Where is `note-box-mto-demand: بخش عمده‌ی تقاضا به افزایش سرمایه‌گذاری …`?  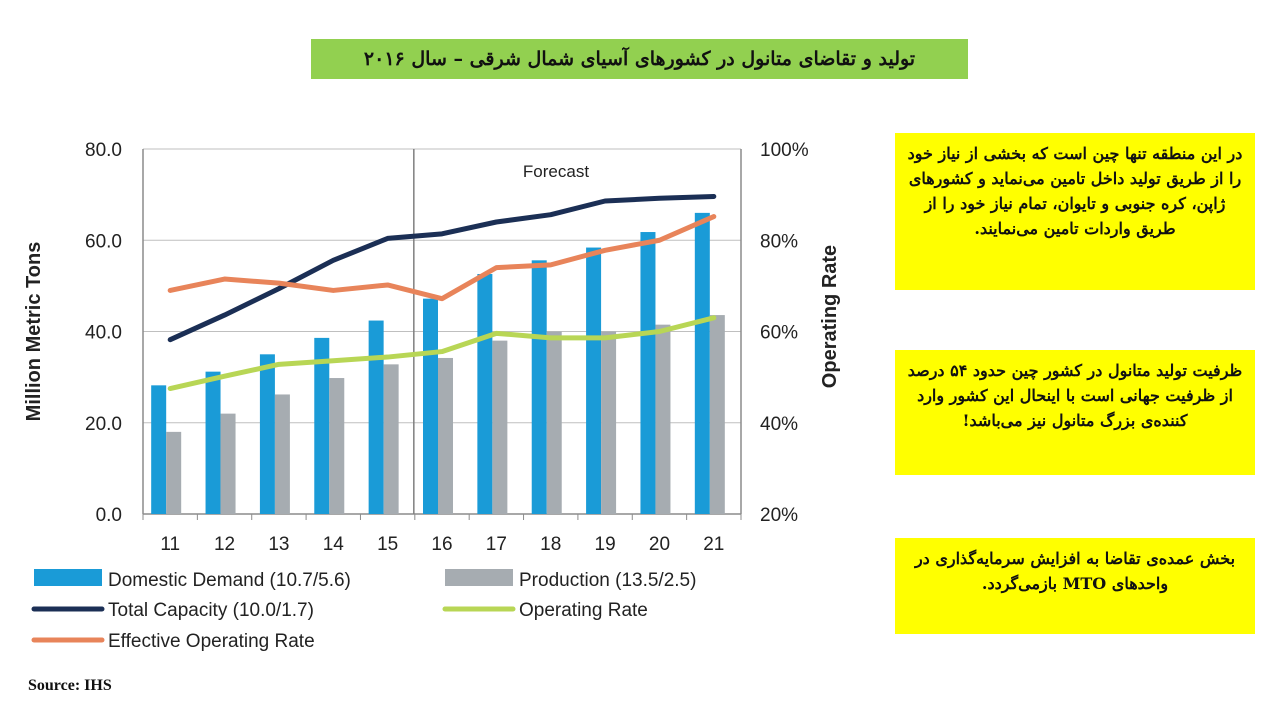 note-box-mto-demand: بخش عمده‌ی تقاضا به افزایش سرمایه‌گذاری … is located at coordinates (1075, 586).